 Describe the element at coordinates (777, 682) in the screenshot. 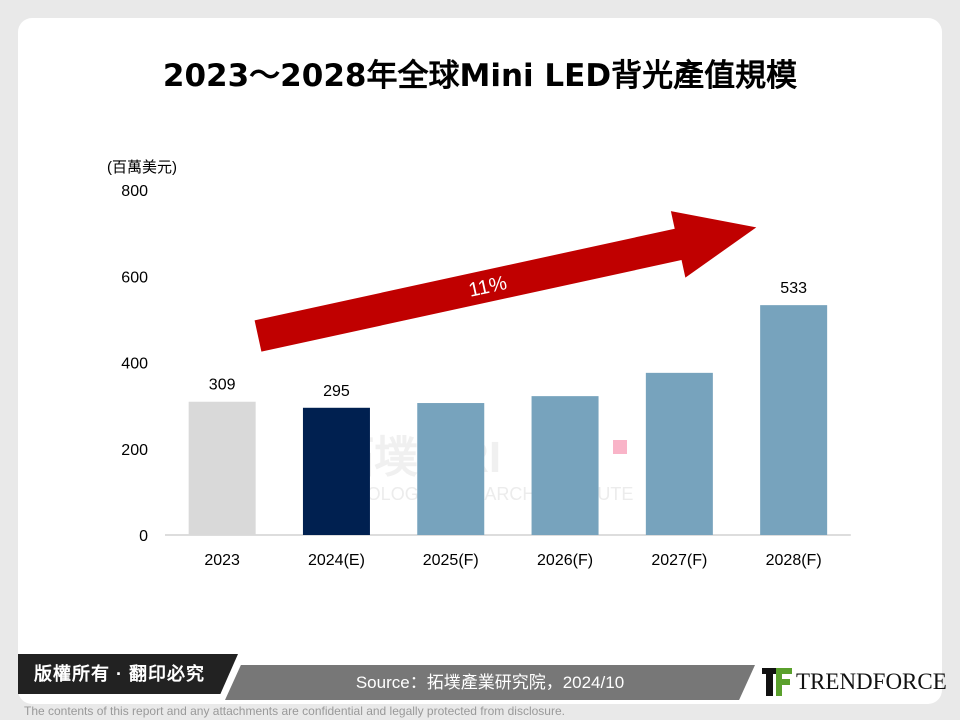

I see `trendforce-logo-icon` at that location.